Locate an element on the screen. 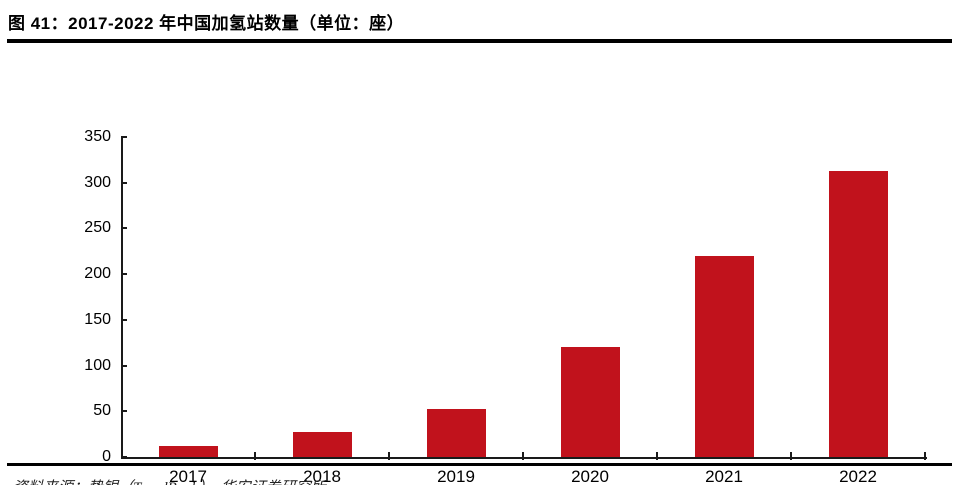 The image size is (959, 485). bar-2021 is located at coordinates (724, 356).